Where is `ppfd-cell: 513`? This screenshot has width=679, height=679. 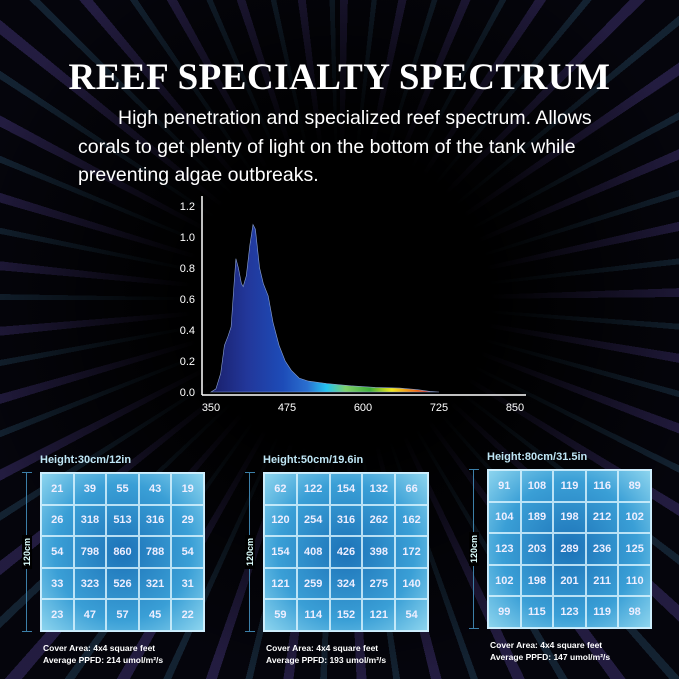 ppfd-cell: 513 is located at coordinates (122, 520).